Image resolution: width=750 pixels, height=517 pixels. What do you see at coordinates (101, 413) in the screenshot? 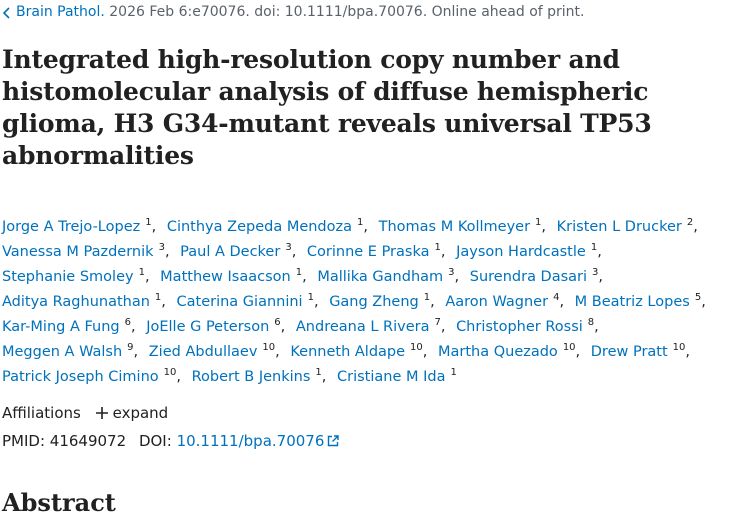
I see `plus-icon` at bounding box center [101, 413].